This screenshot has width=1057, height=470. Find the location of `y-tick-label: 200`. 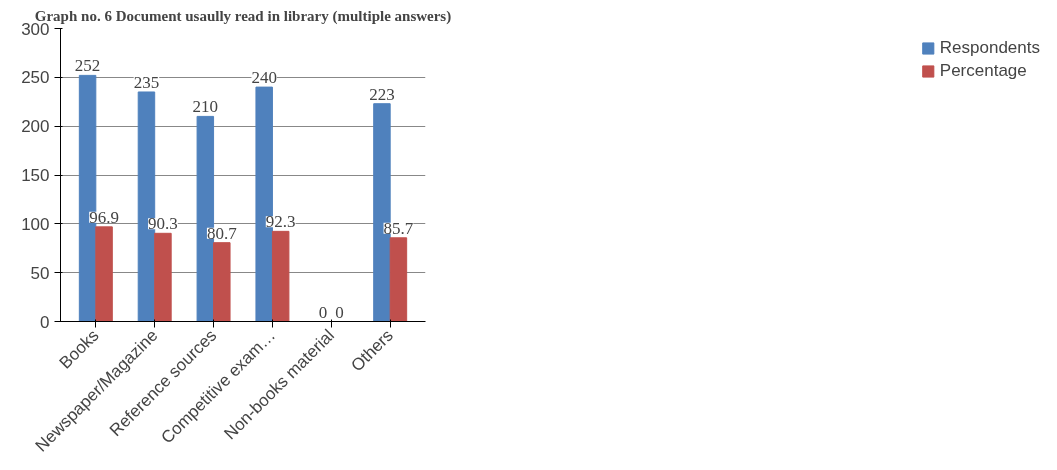

y-tick-label: 200 is located at coordinates (35, 127).